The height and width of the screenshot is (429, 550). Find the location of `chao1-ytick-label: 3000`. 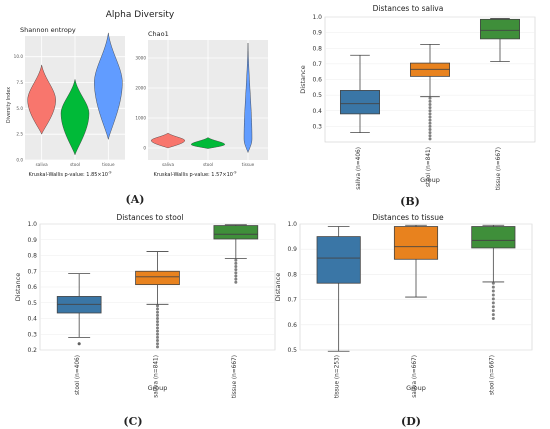

chao1-ytick-label: 3000 is located at coordinates (140, 58).